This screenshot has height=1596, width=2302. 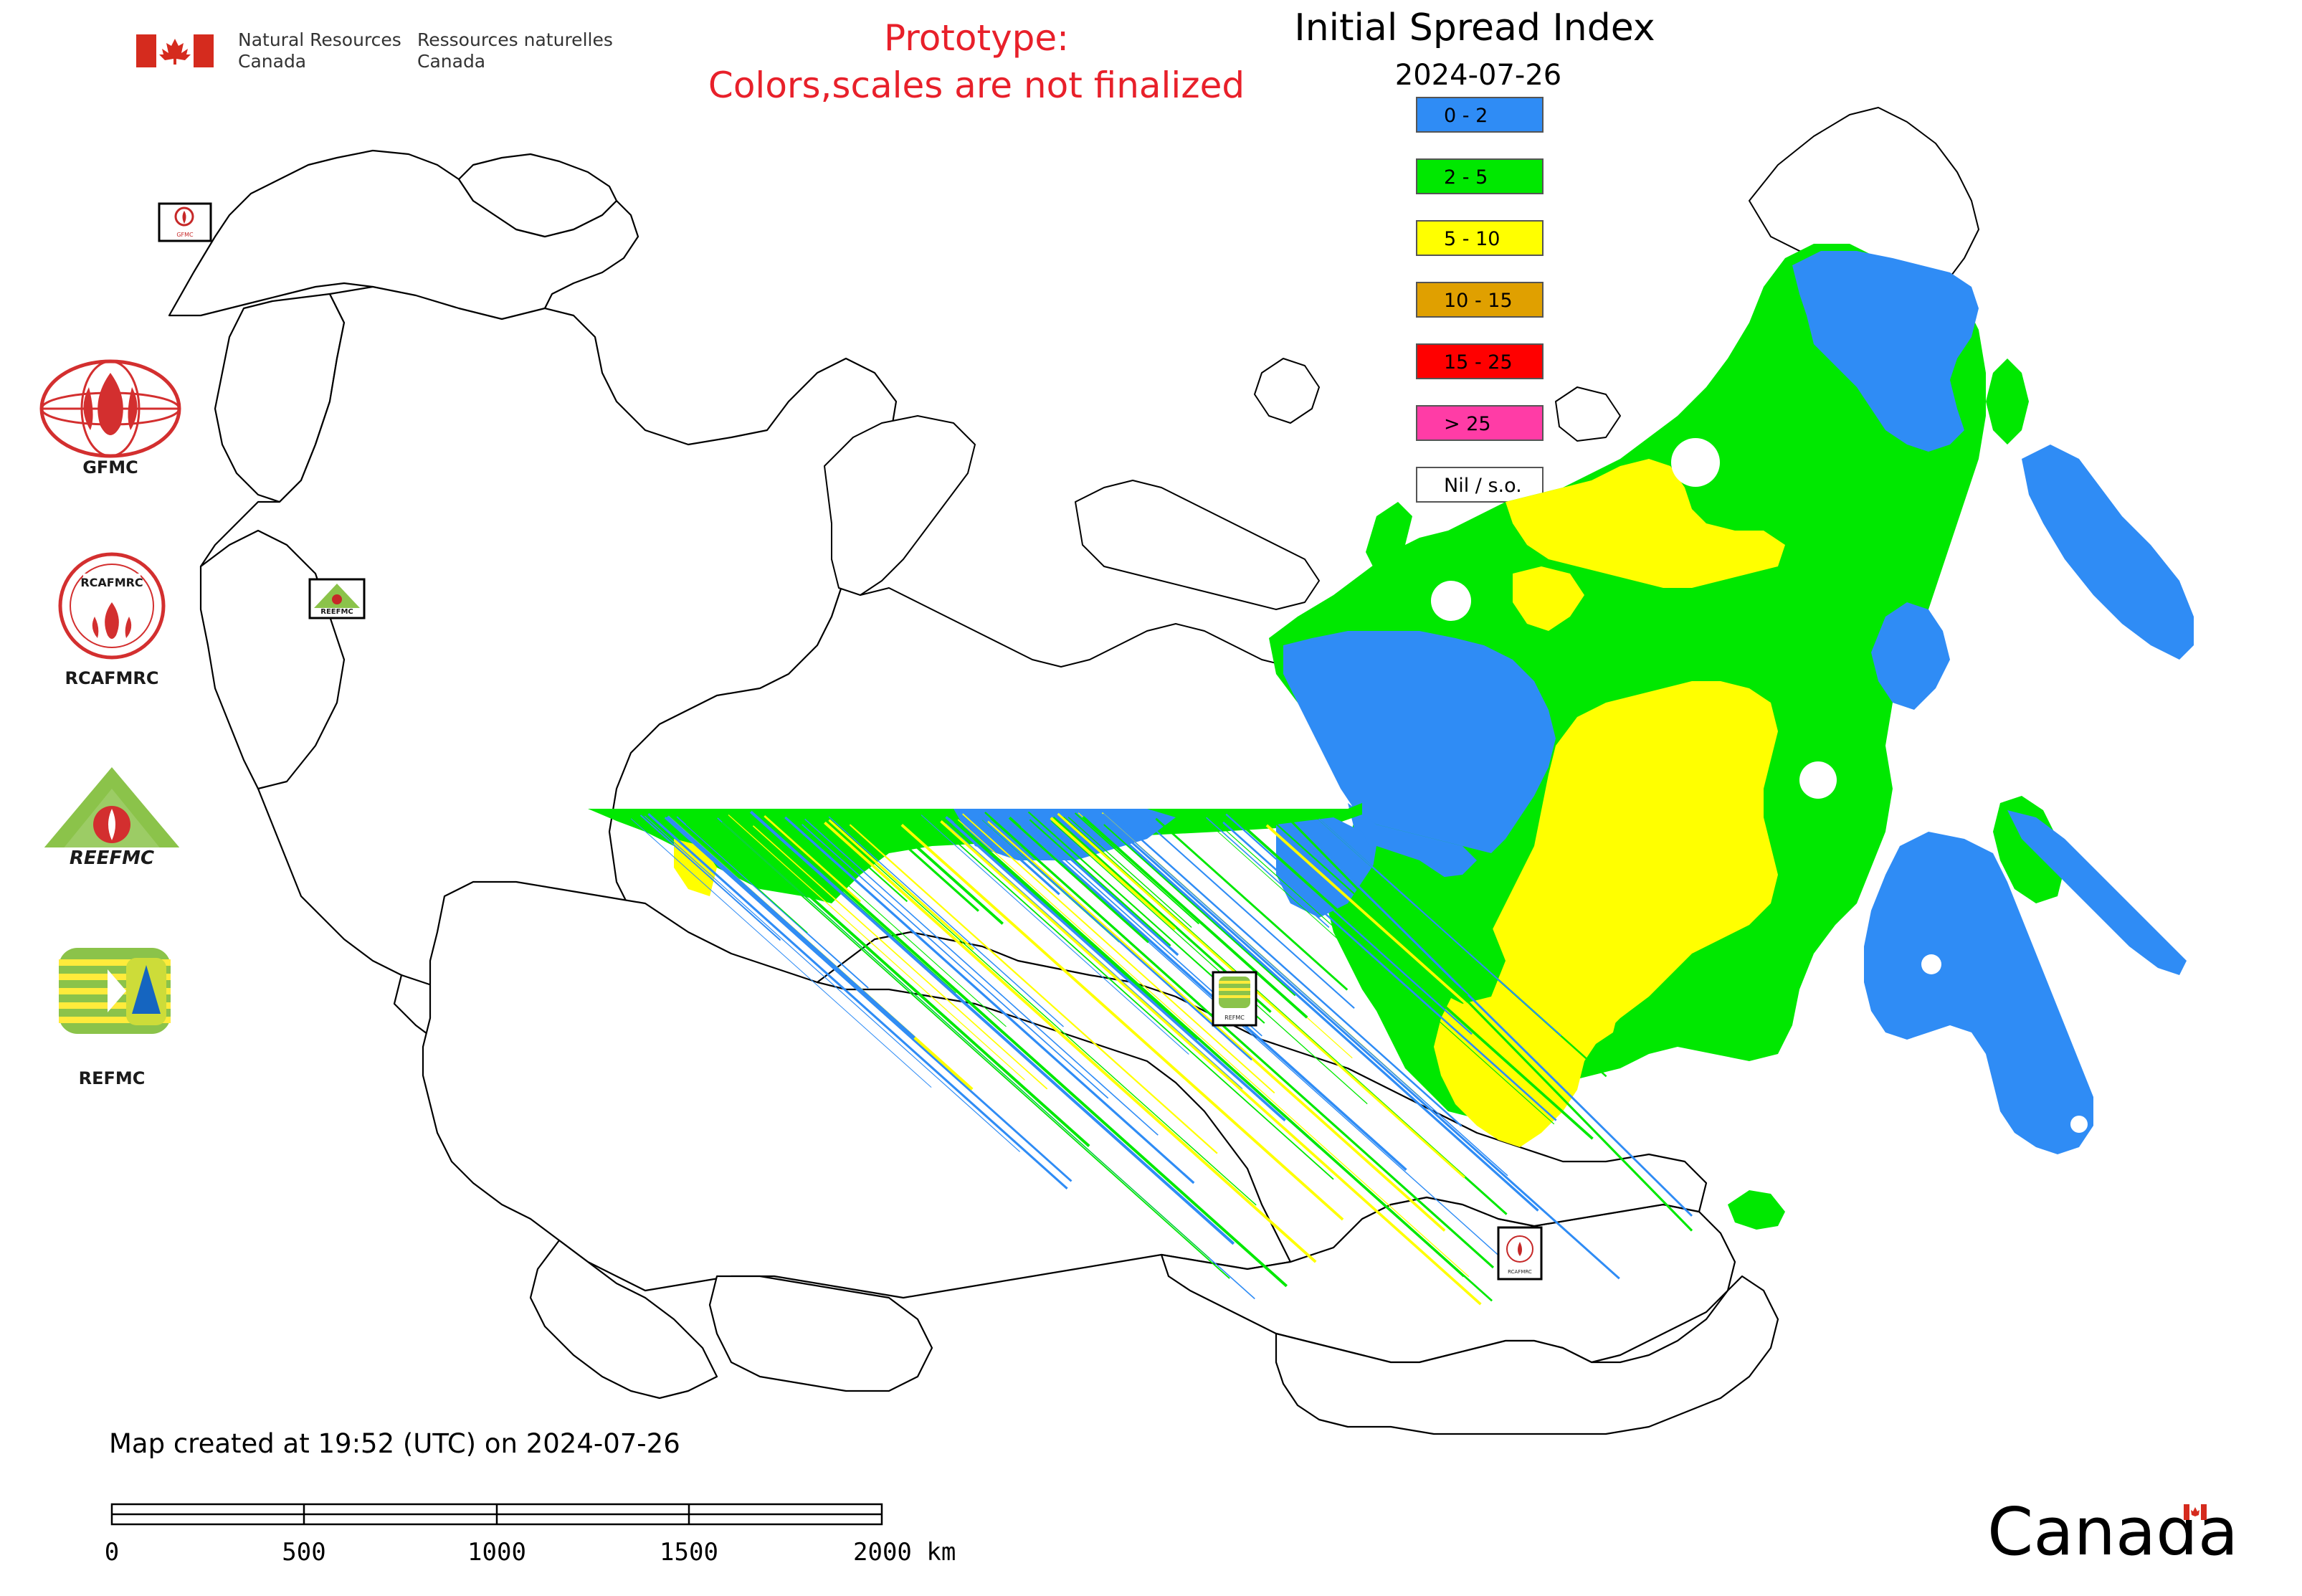 I want to click on new-siberian-islands-outline, so click(x=1588, y=414).